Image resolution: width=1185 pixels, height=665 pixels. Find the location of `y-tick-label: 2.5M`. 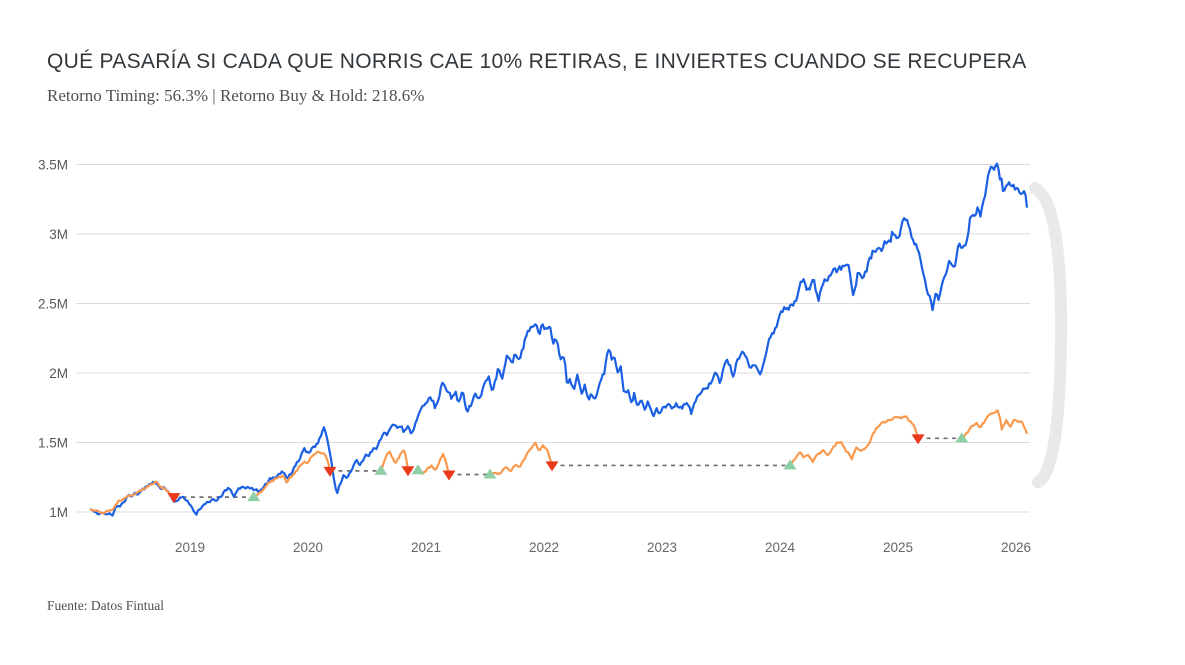

y-tick-label: 2.5M is located at coordinates (53, 304).